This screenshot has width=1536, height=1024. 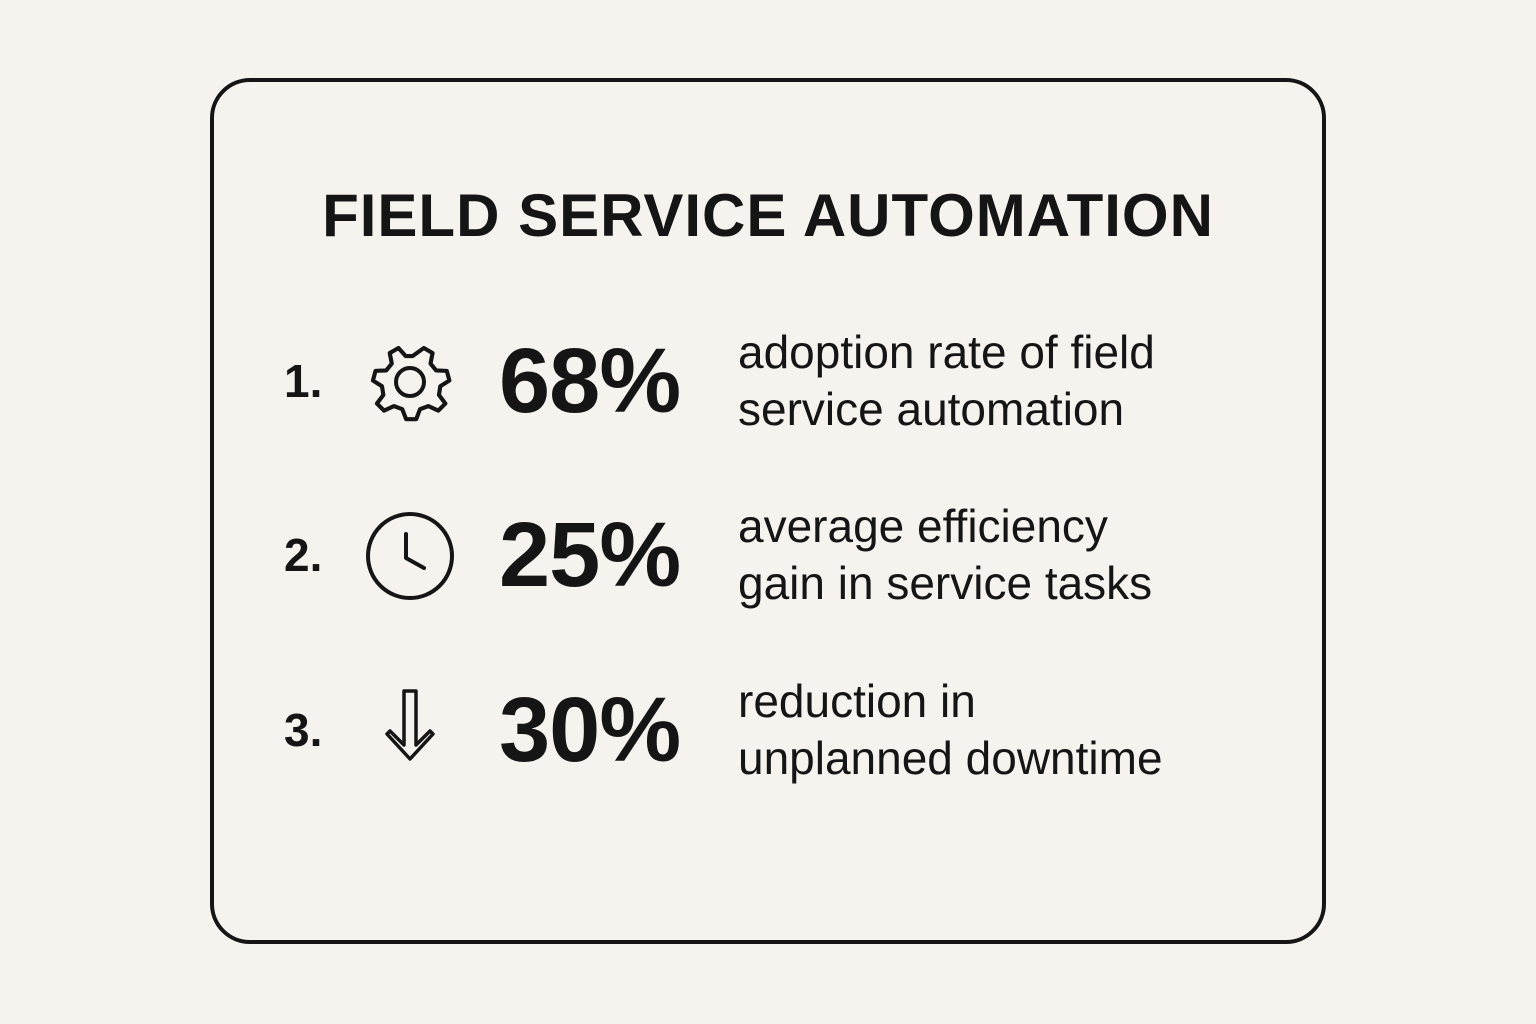 I want to click on gear-icon, so click(x=410, y=382).